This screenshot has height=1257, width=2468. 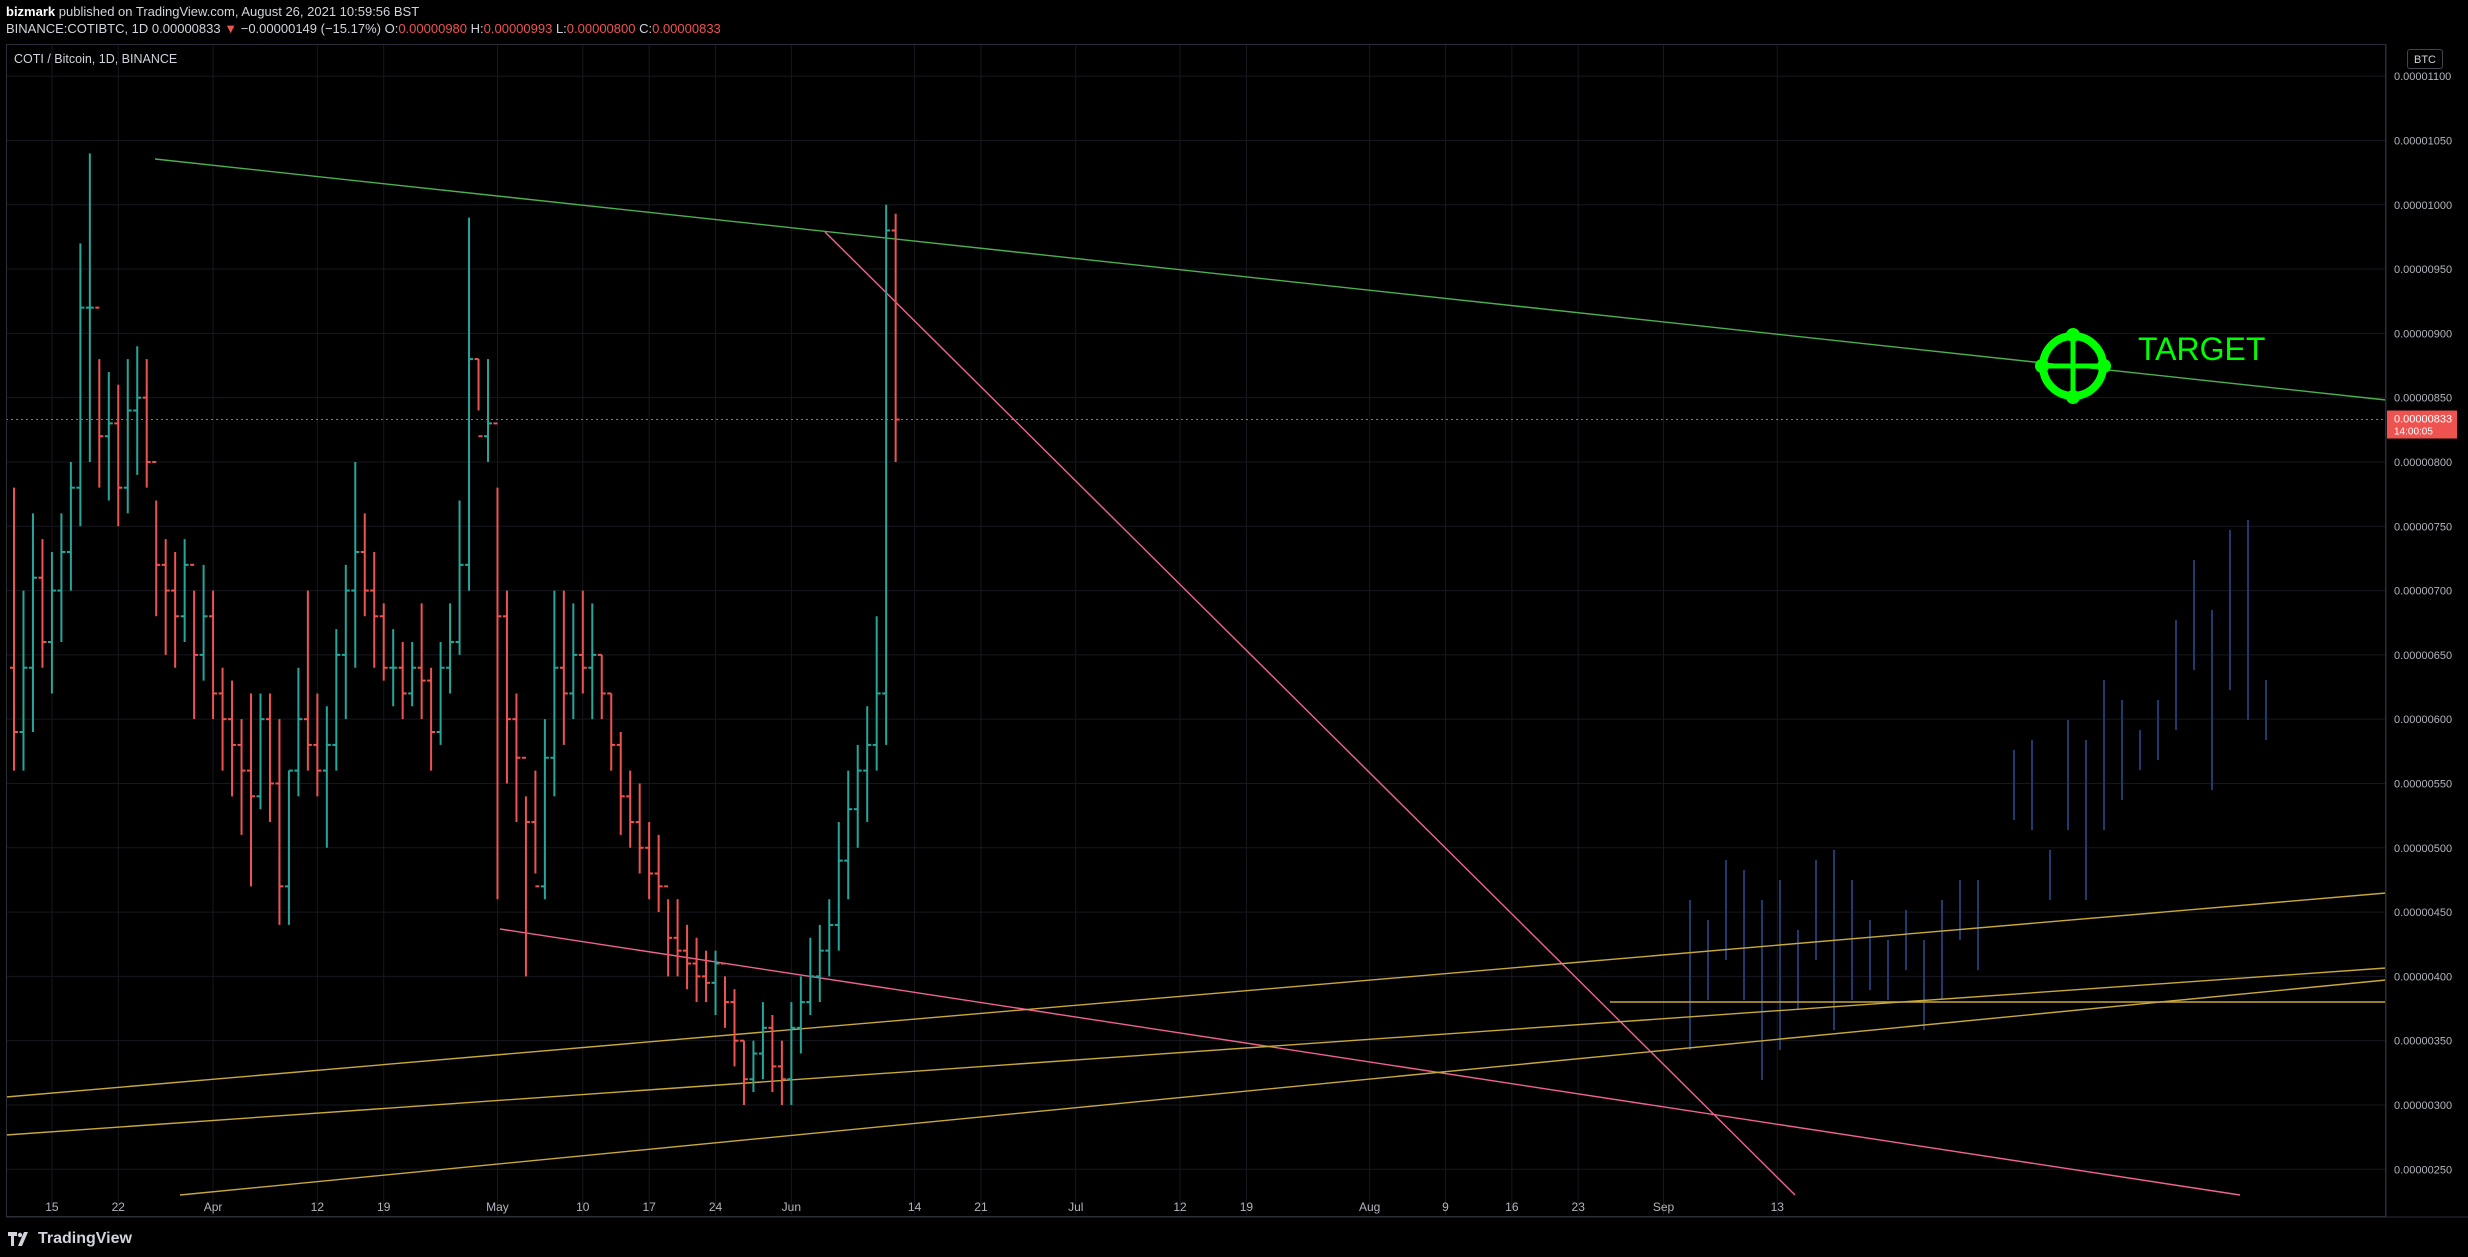 What do you see at coordinates (2073, 335) in the screenshot?
I see `target-dot` at bounding box center [2073, 335].